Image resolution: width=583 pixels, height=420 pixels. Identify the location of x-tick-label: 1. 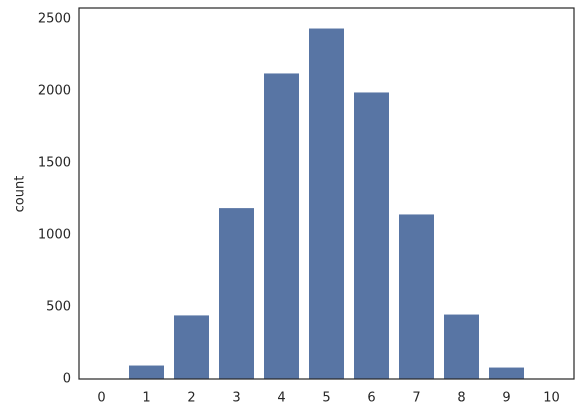
(146, 398).